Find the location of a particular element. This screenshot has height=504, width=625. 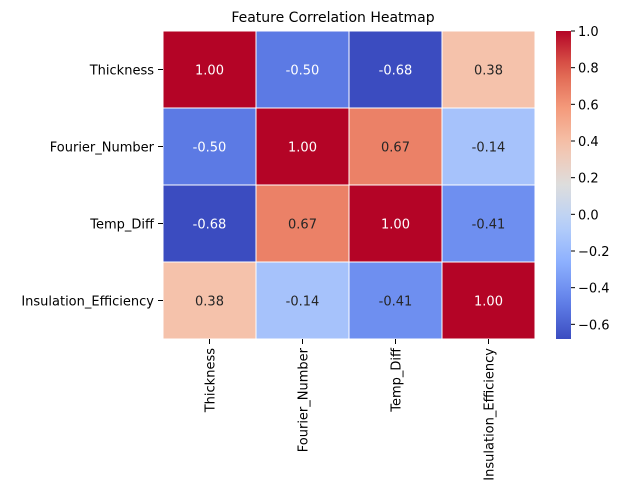

chart-title: Feature Correlation Heatmap is located at coordinates (332, 18).